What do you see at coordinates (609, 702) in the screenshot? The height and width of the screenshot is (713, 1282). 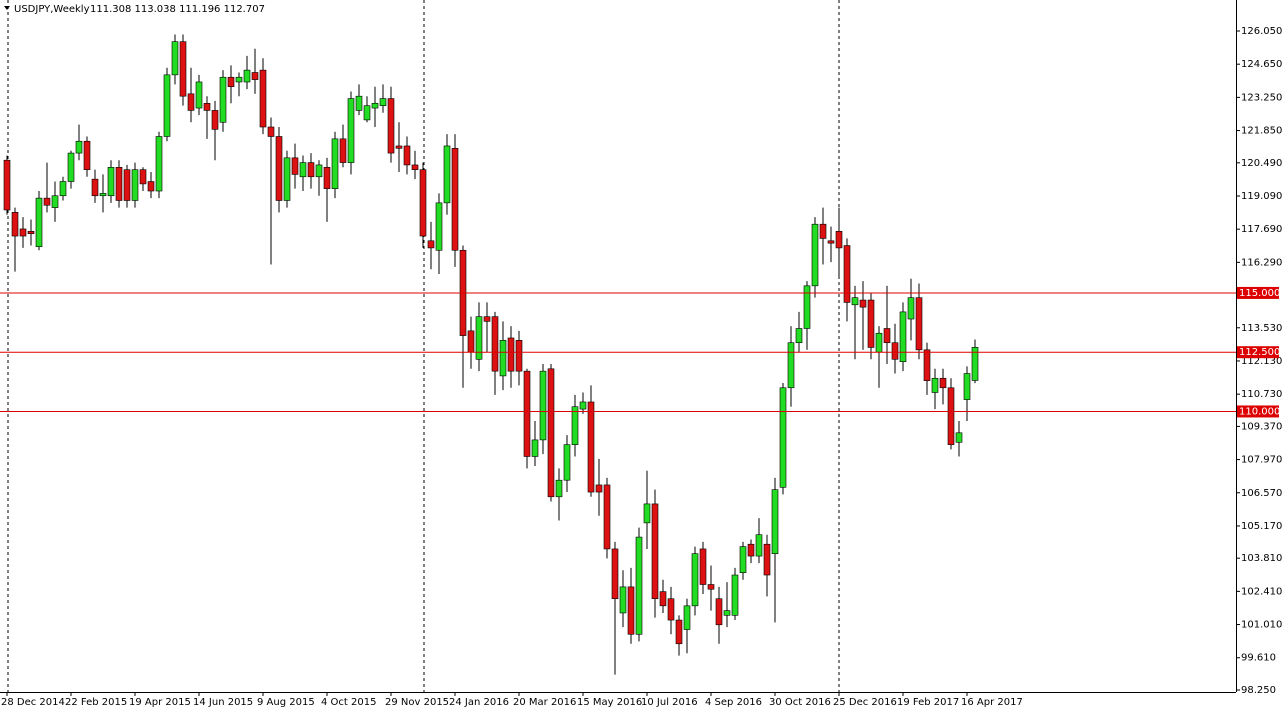 I see `x-tick-label: 15 May 2016` at bounding box center [609, 702].